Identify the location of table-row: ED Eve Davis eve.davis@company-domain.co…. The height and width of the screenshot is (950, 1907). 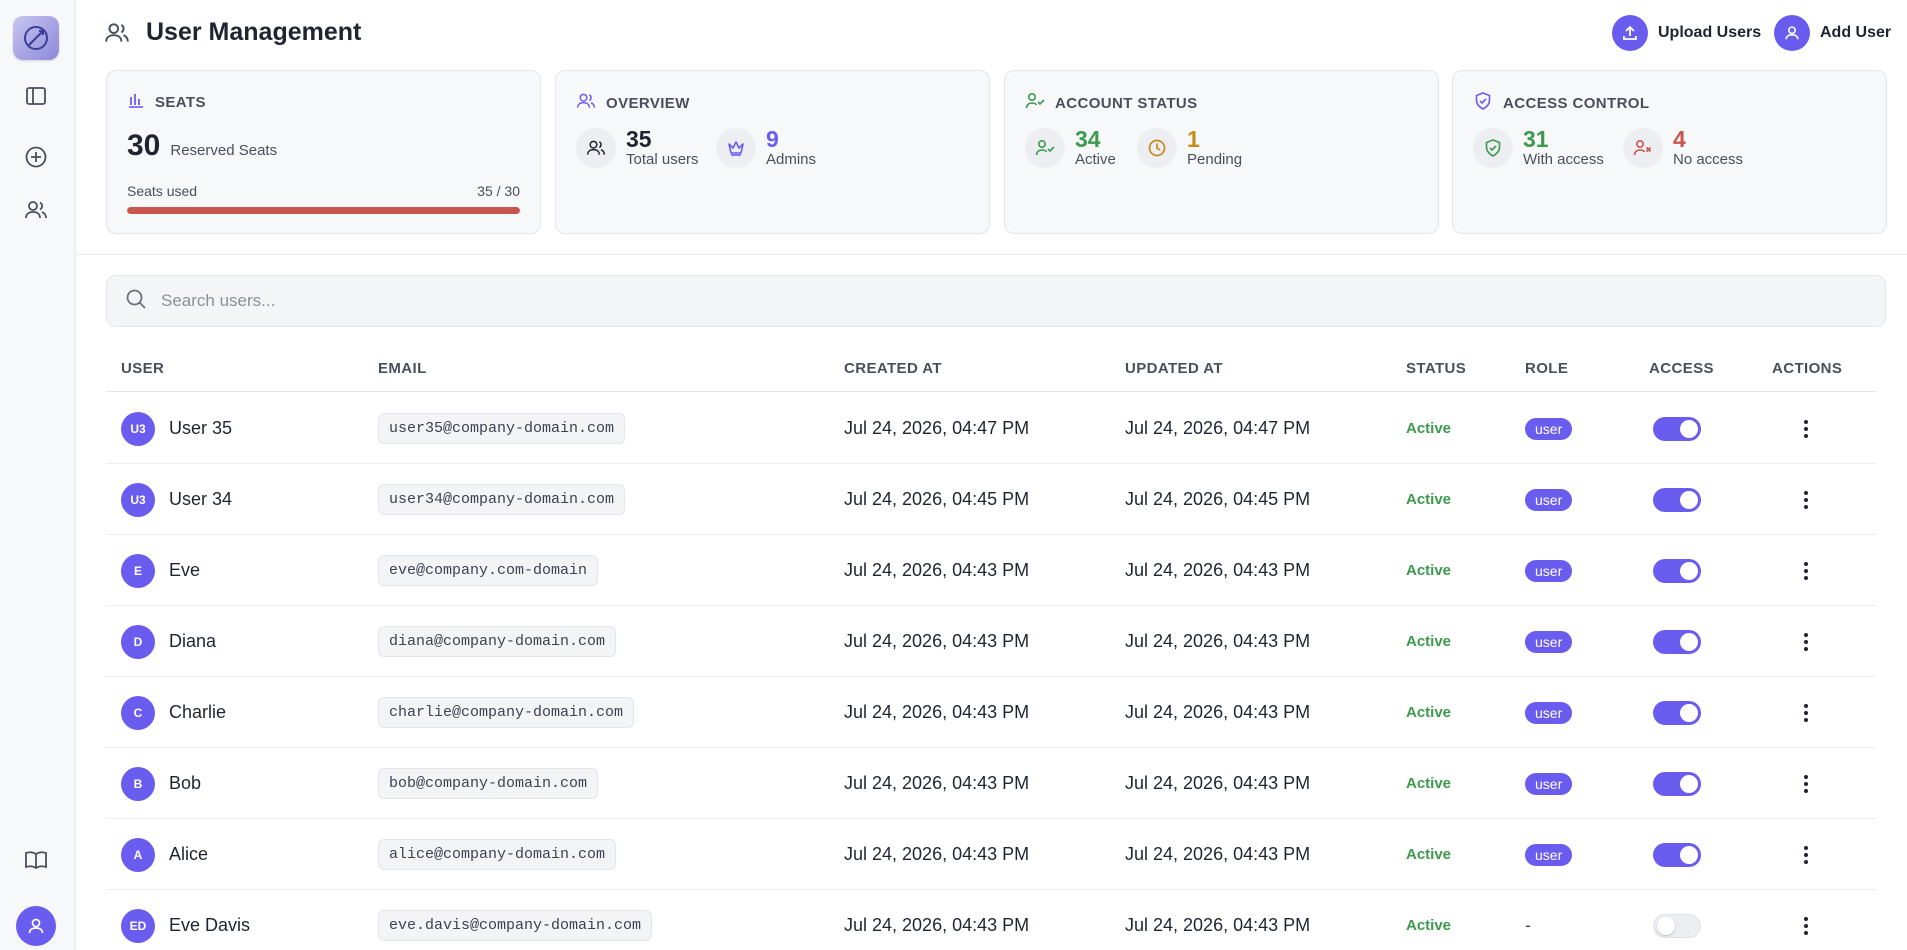
(991, 920).